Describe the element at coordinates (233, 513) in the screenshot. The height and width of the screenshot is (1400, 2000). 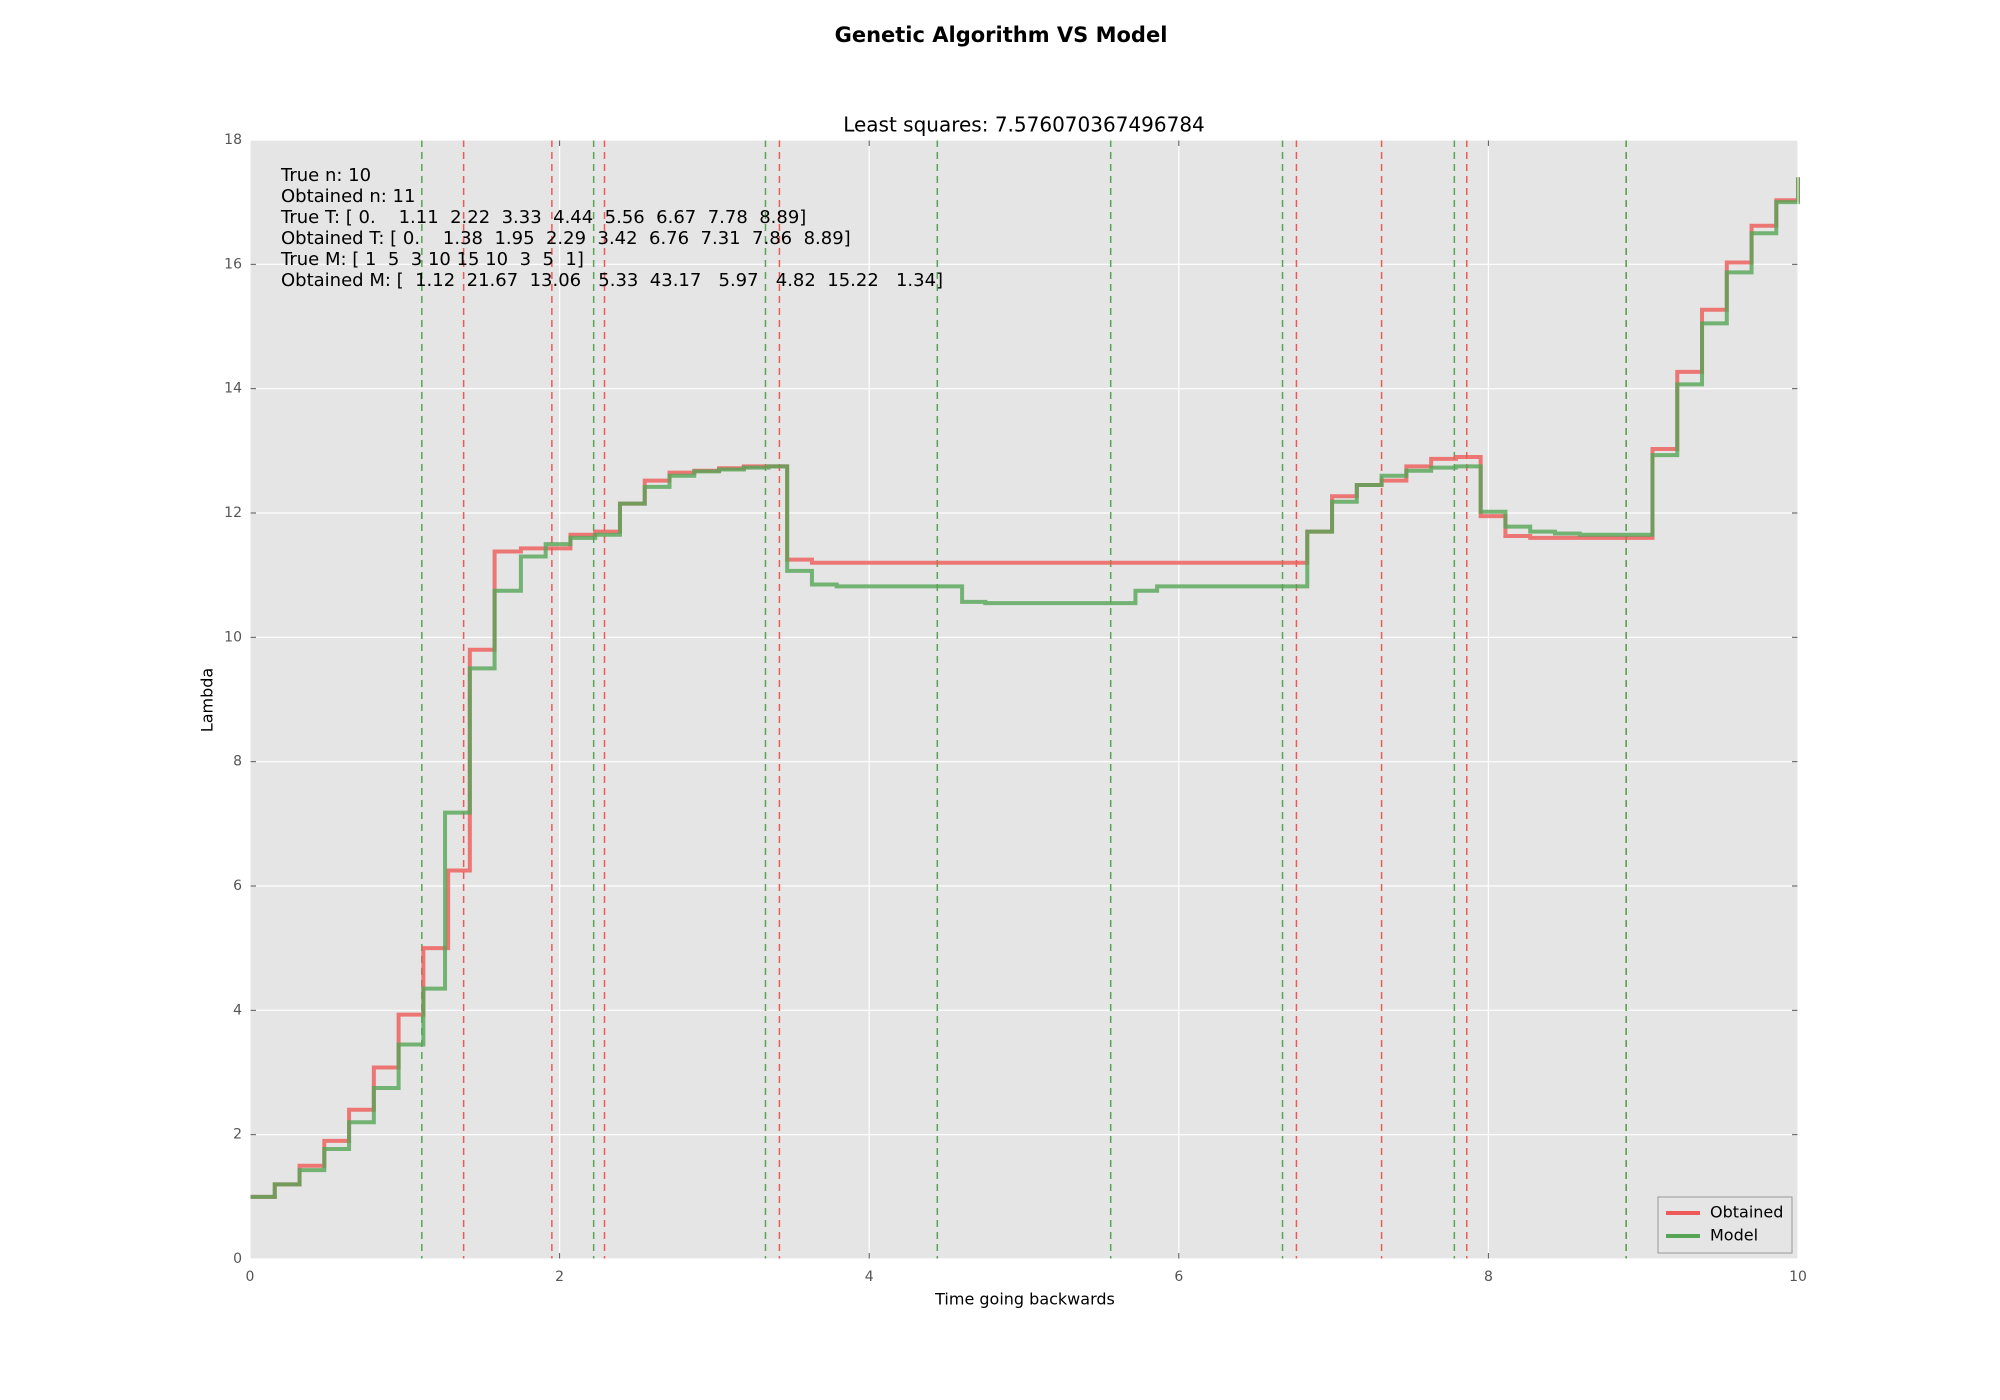
I see `y-tick-label: 12` at that location.